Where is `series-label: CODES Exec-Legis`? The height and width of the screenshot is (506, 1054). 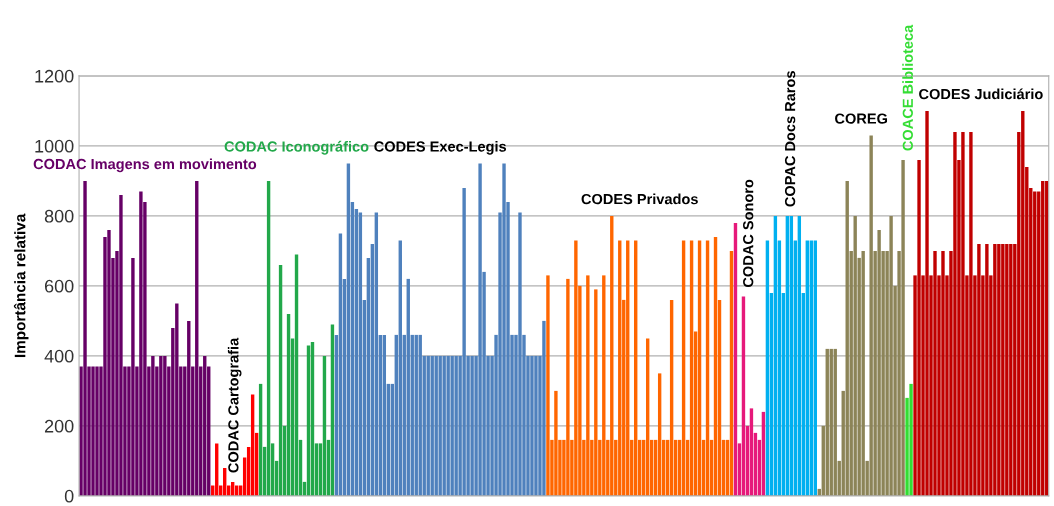
series-label: CODES Exec-Legis is located at coordinates (440, 147).